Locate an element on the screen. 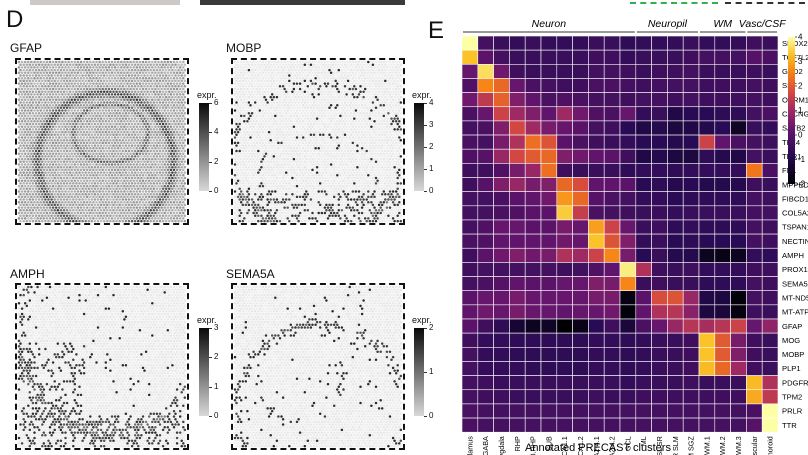 This screenshot has width=808, height=455. colorbar-gradient is located at coordinates (791, 110).